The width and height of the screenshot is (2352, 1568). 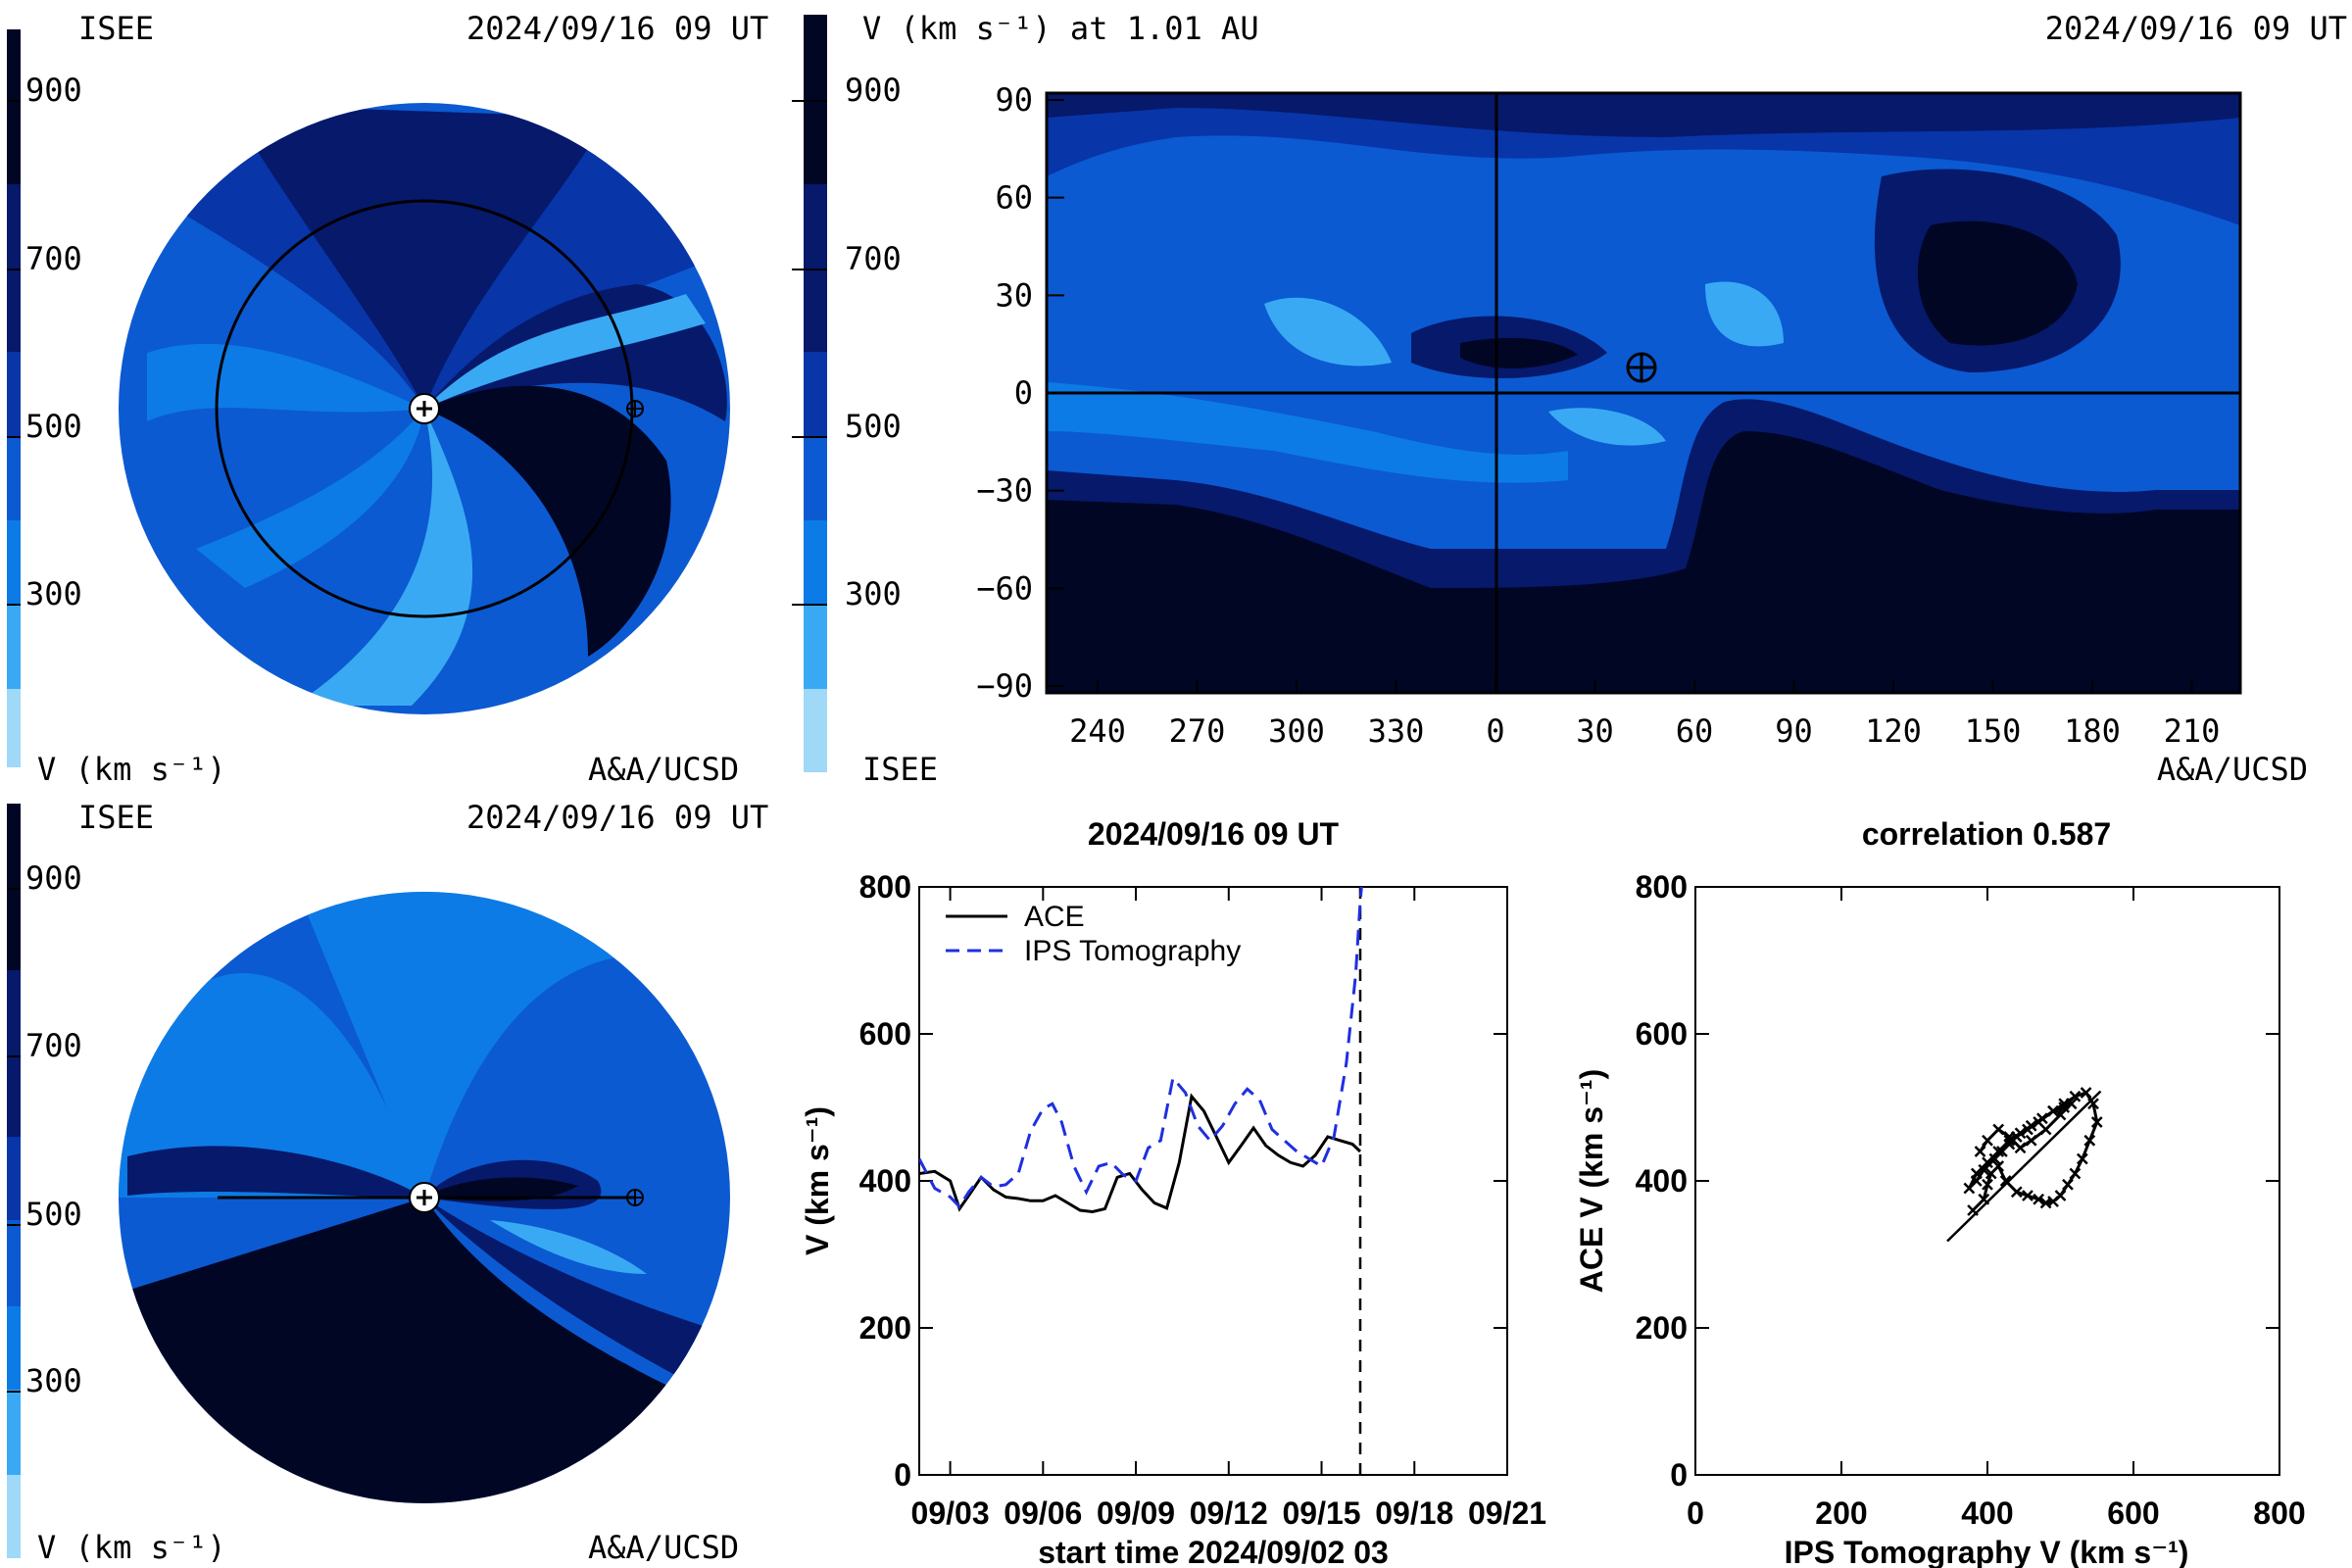 I want to click on map-x-tick-label: 60, so click(x=1695, y=731).